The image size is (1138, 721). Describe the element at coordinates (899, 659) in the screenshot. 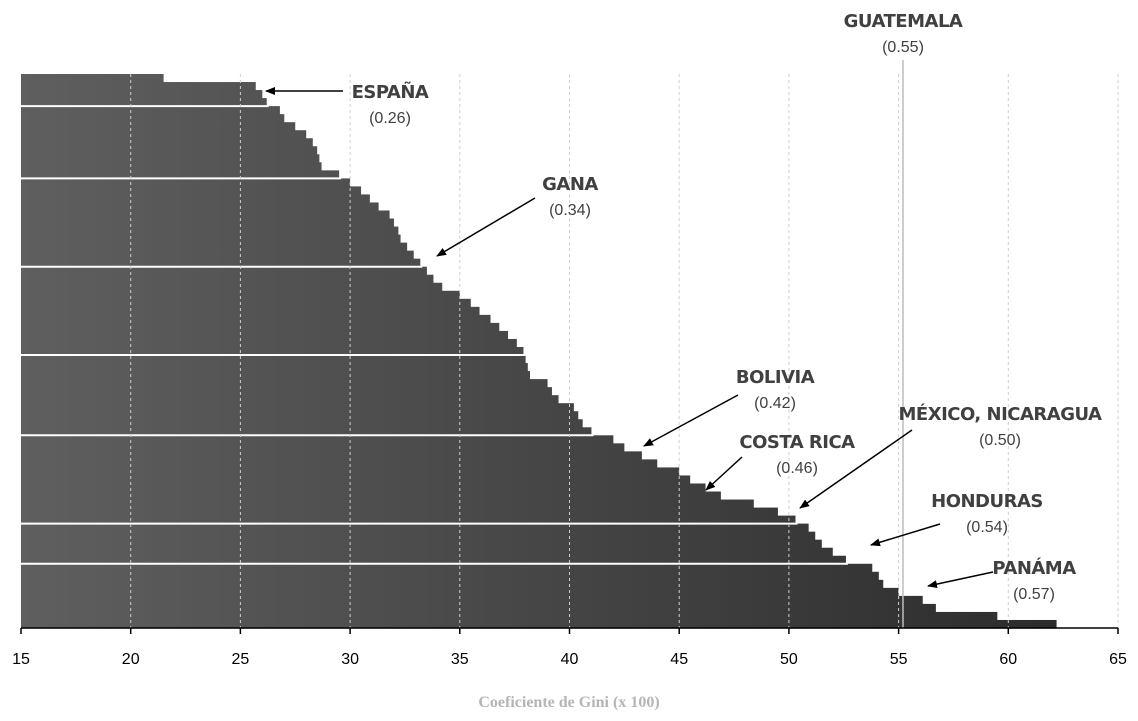

I see `x-tick-label: 55` at that location.